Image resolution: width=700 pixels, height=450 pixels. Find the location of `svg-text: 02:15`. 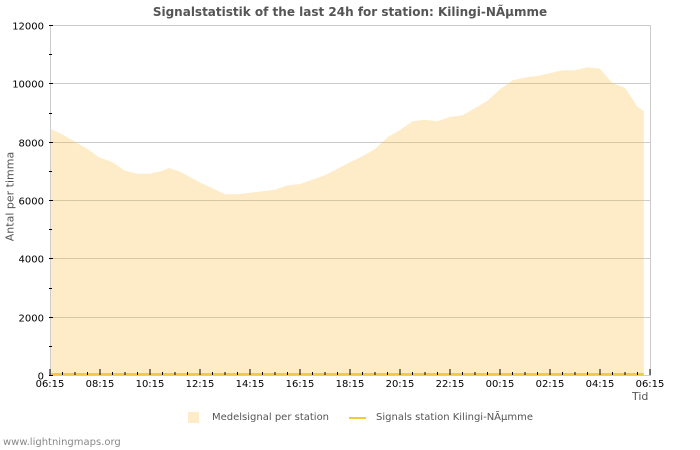

svg-text: 02:15 is located at coordinates (550, 384).